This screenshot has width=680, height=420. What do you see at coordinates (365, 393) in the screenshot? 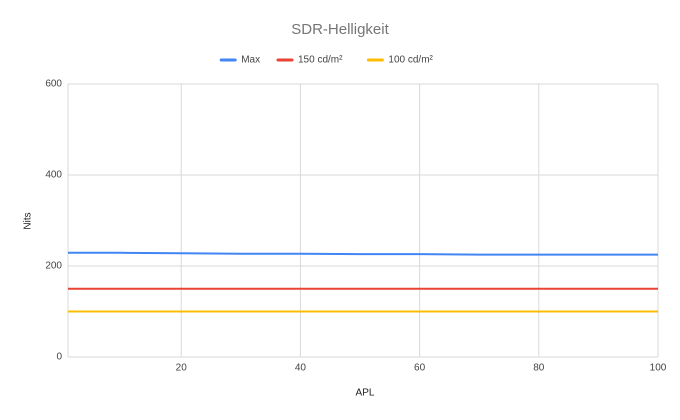
I see `x-axis-title: APL` at bounding box center [365, 393].